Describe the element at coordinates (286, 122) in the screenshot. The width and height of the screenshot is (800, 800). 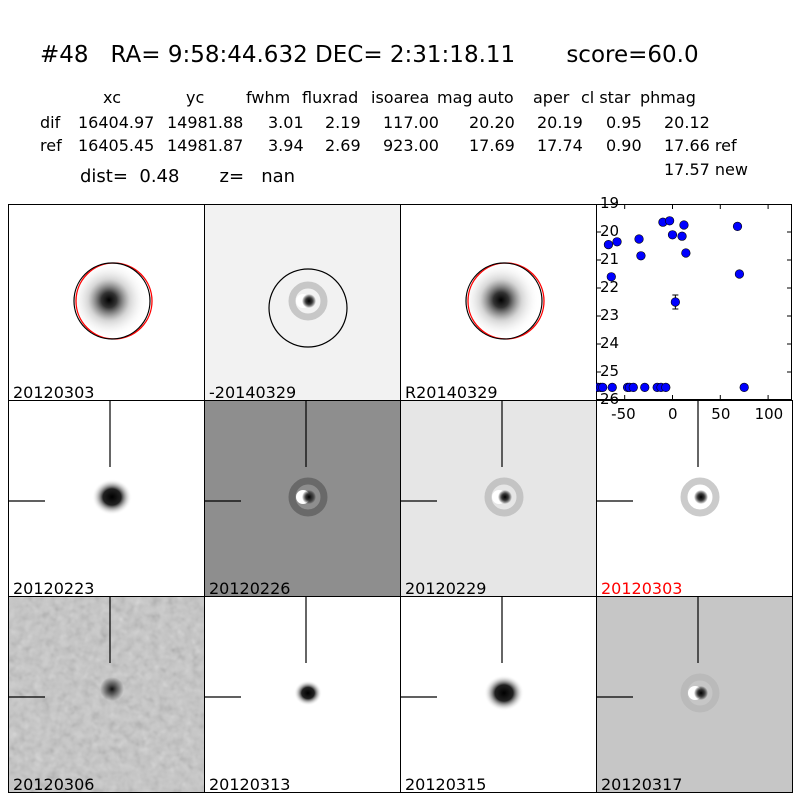
I see `table-cell: 3.01` at that location.